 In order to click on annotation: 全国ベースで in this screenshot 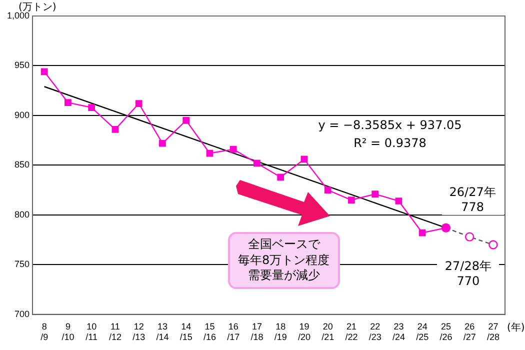, I will do `click(284, 245)`.